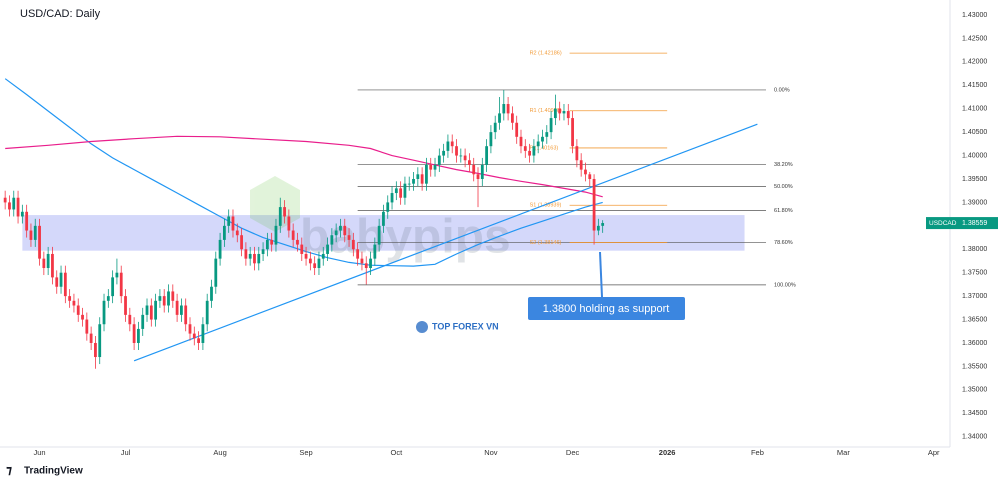  Describe the element at coordinates (44, 470) in the screenshot. I see `footer: ⁊ TradingView` at that location.